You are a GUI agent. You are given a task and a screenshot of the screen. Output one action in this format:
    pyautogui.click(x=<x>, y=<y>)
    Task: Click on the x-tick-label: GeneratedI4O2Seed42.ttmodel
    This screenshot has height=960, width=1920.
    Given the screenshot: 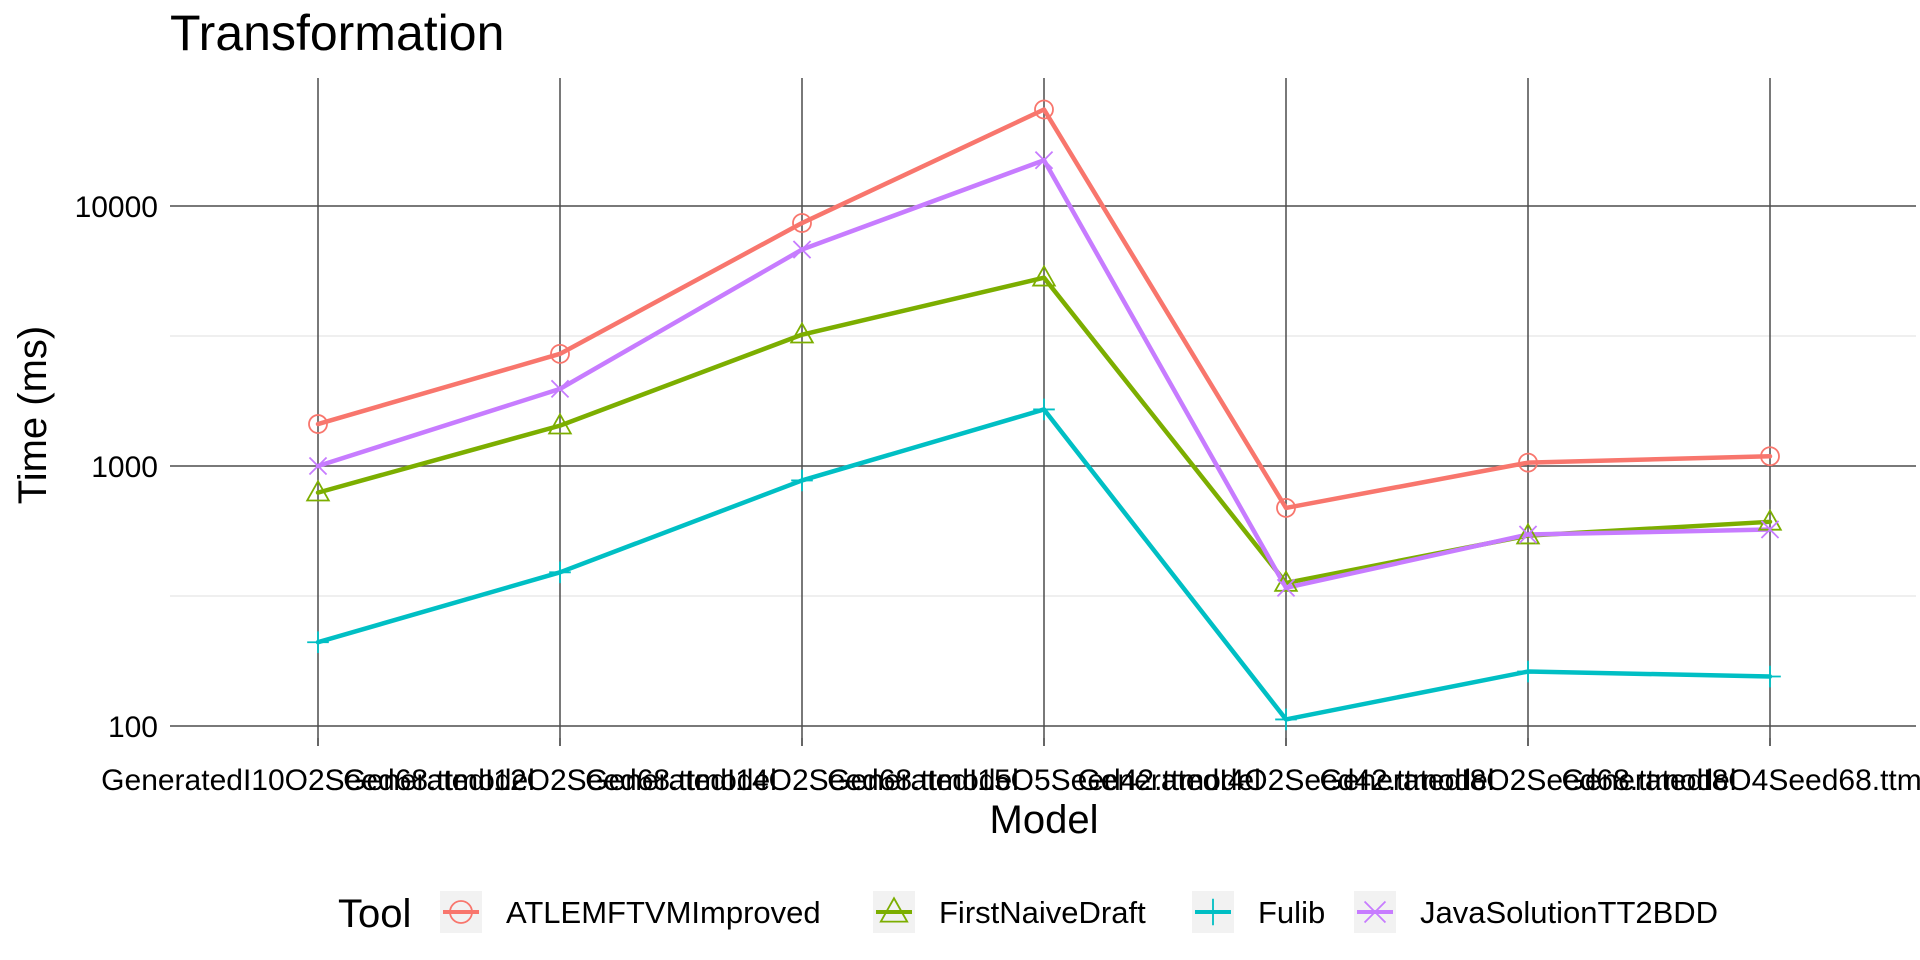 What is the action you would take?
    pyautogui.click(x=1286, y=780)
    